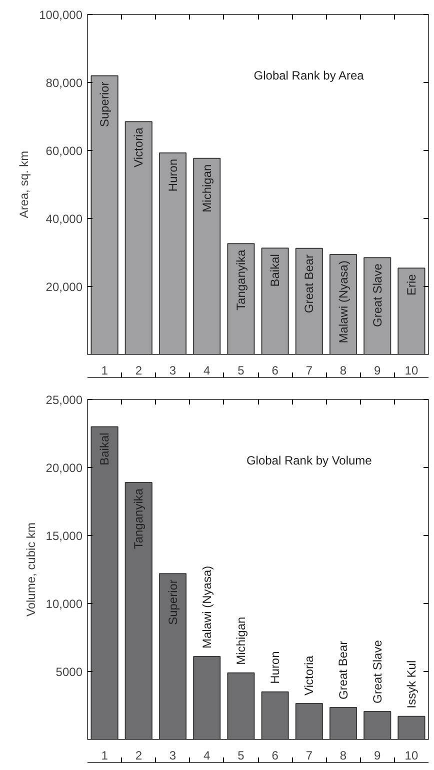  What do you see at coordinates (64, 83) in the screenshot?
I see `y-tick-label: 80,000` at bounding box center [64, 83].